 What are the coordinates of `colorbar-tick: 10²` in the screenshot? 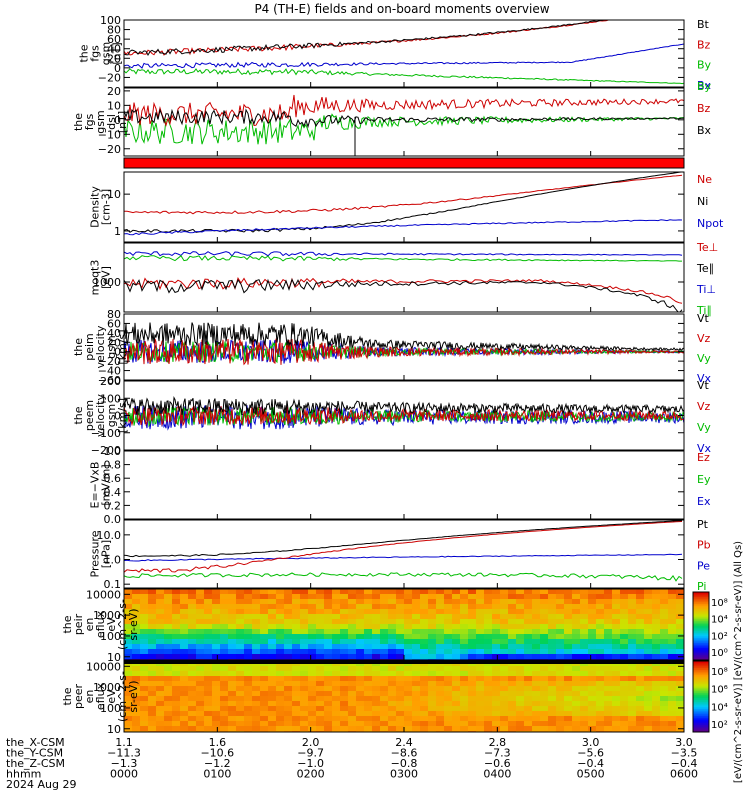 It's located at (719, 636).